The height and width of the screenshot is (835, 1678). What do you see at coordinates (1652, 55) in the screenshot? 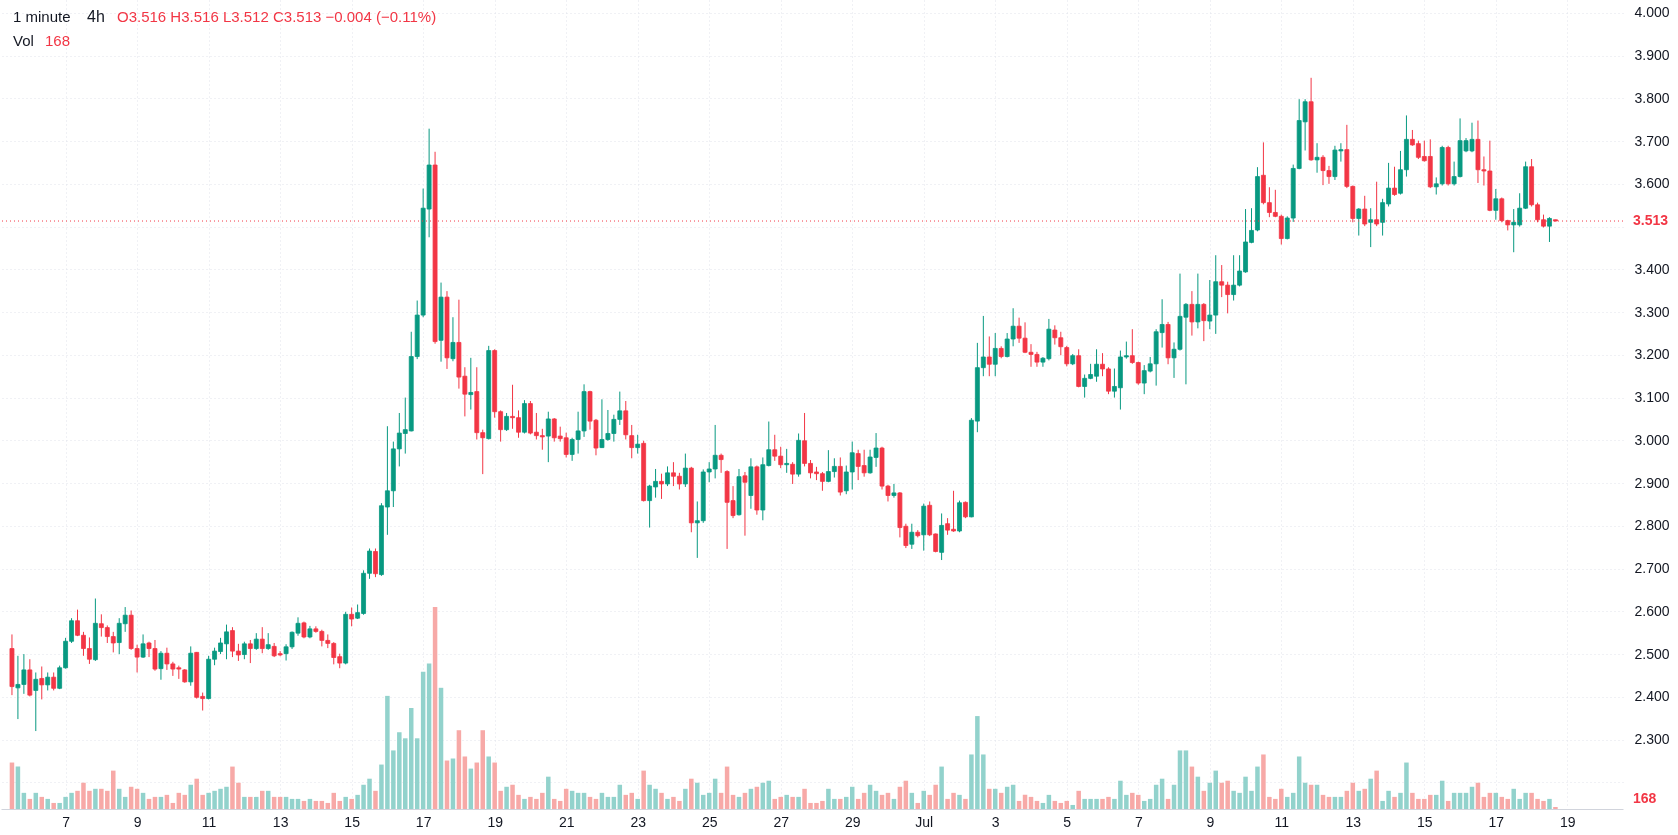
I see `y-tick-label: 3.900` at bounding box center [1652, 55].